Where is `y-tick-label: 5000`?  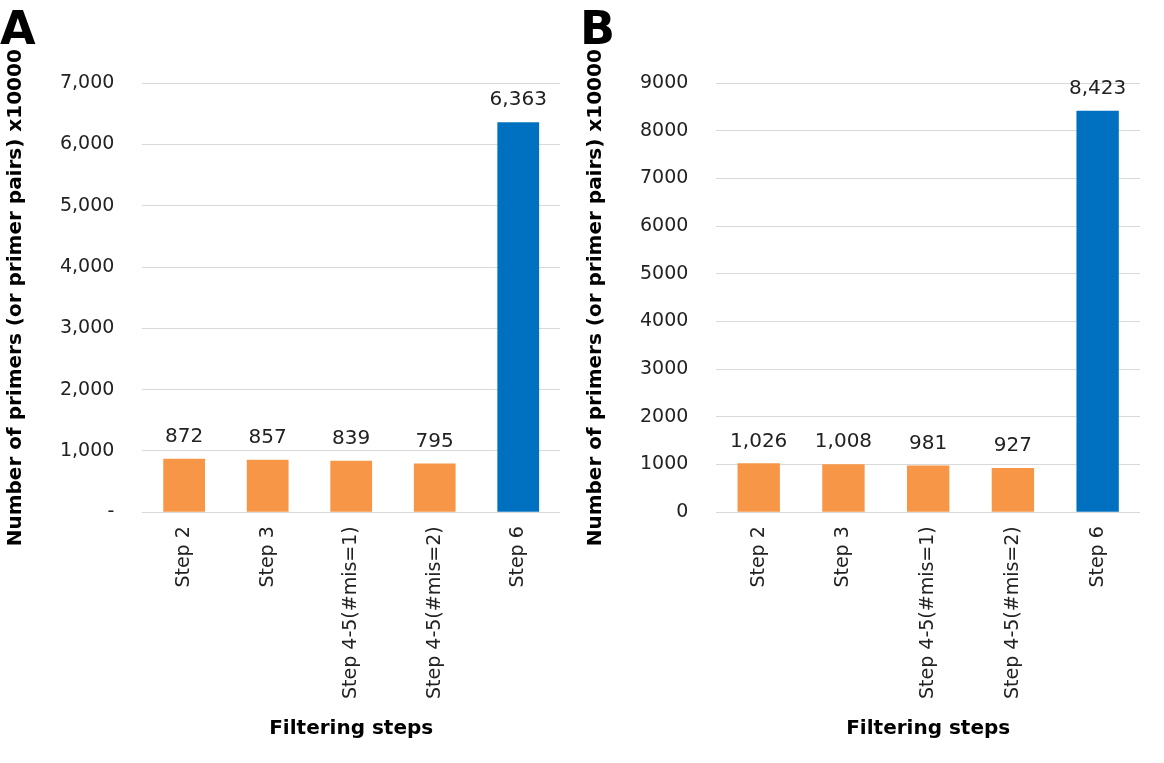
y-tick-label: 5000 is located at coordinates (664, 271).